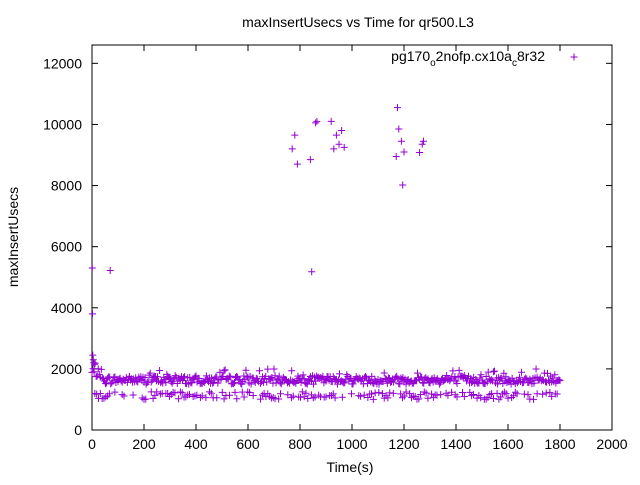 Image resolution: width=640 pixels, height=485 pixels. What do you see at coordinates (62, 124) in the screenshot?
I see `y-tick-label: 10000` at bounding box center [62, 124].